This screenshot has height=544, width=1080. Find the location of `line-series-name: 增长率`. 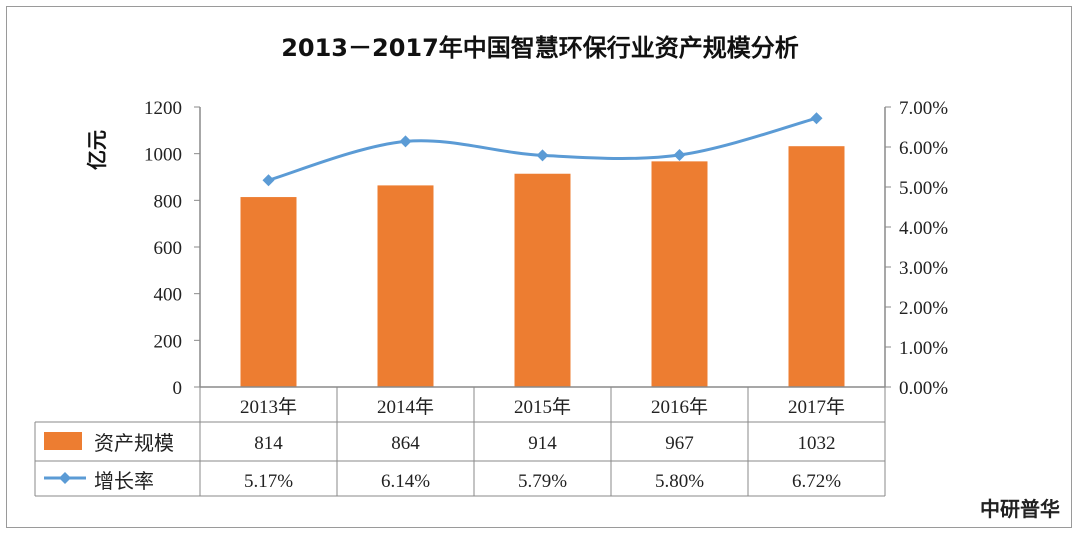

line-series-name: 增长率 is located at coordinates (124, 481).